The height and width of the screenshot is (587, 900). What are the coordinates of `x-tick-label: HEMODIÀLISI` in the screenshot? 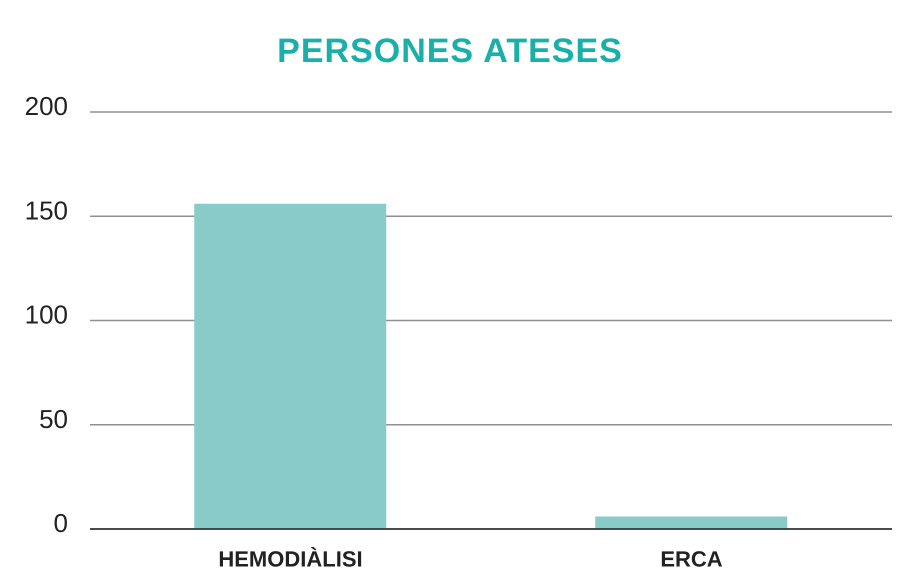 It's located at (290, 559).